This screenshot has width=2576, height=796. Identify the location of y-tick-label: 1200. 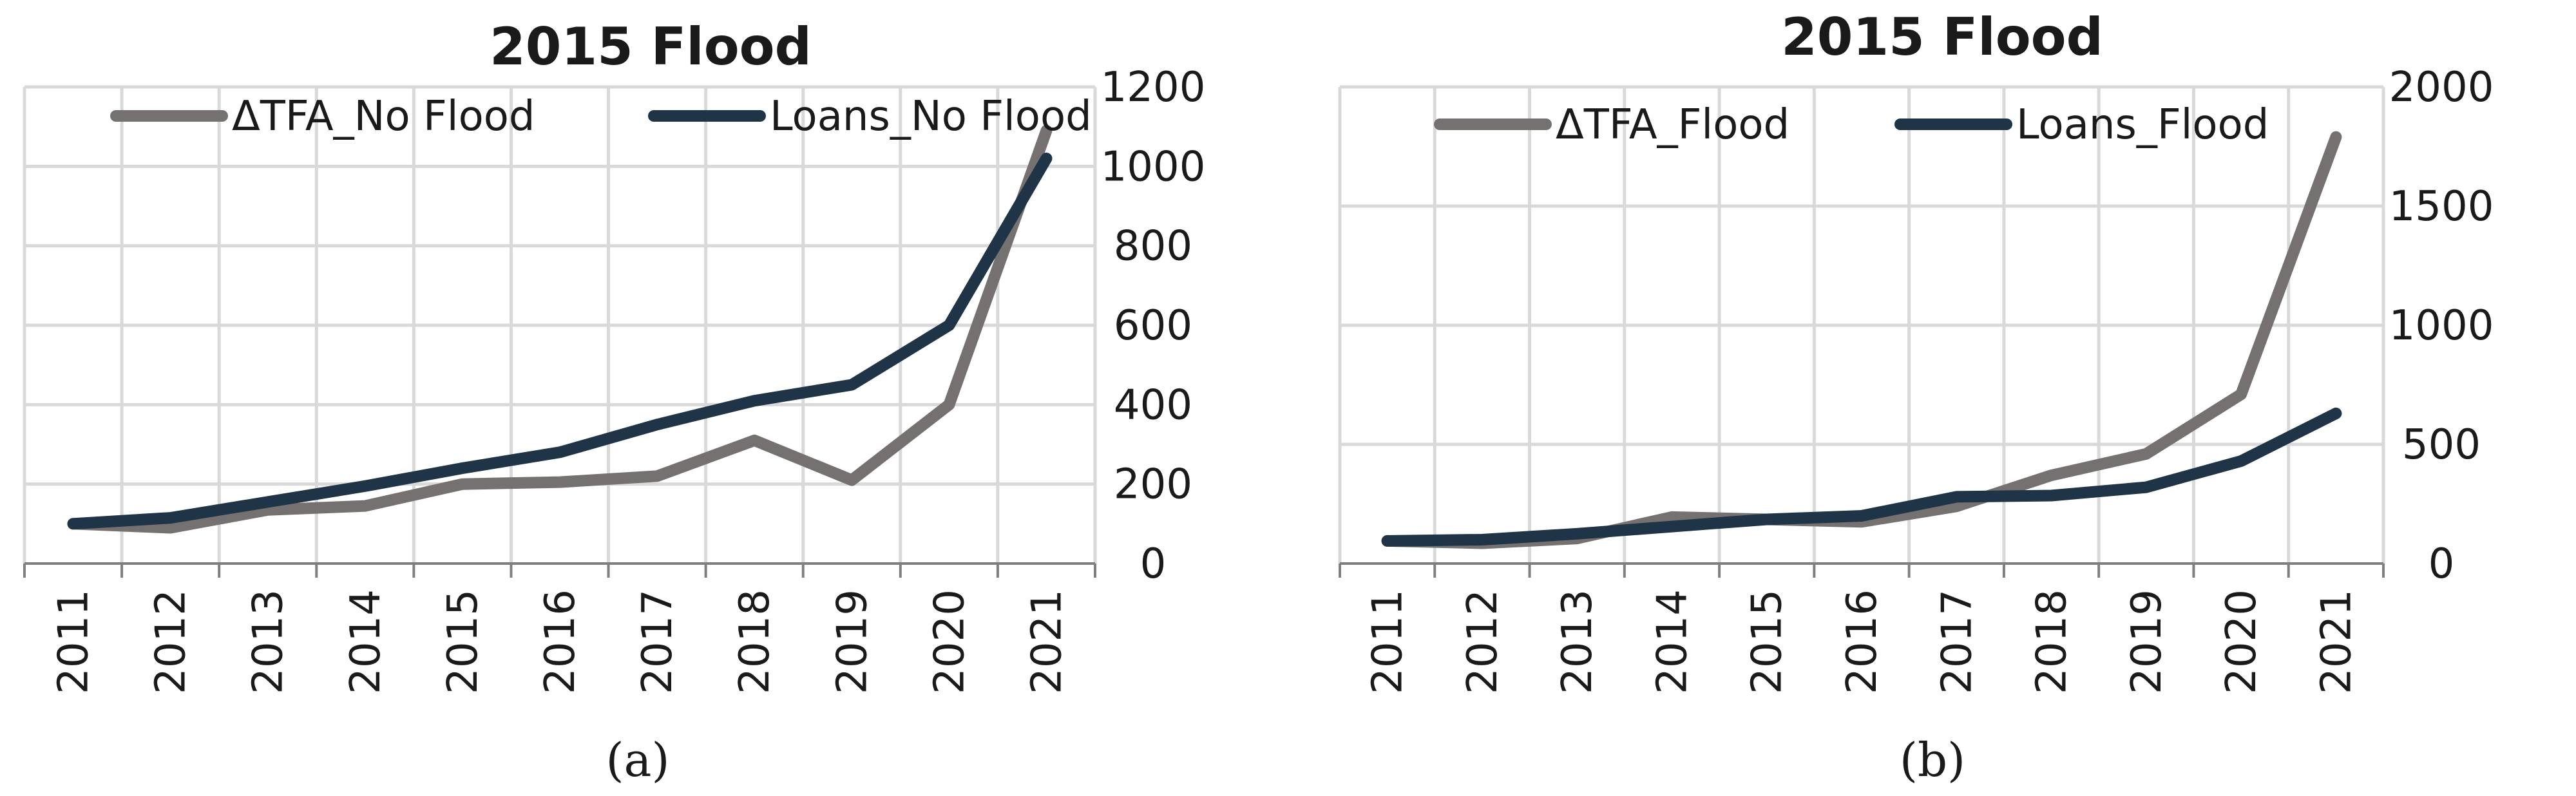
(1153, 87).